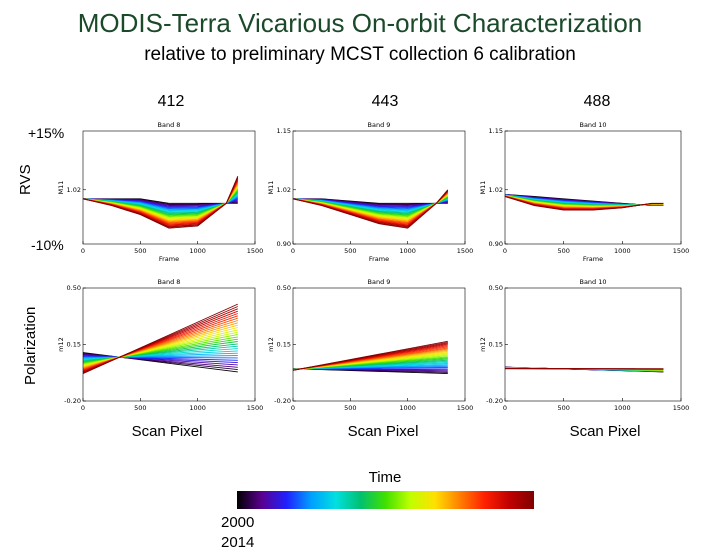 The height and width of the screenshot is (551, 720). Describe the element at coordinates (379, 259) in the screenshot. I see `rvs-band9-xlabel: Frame` at that location.